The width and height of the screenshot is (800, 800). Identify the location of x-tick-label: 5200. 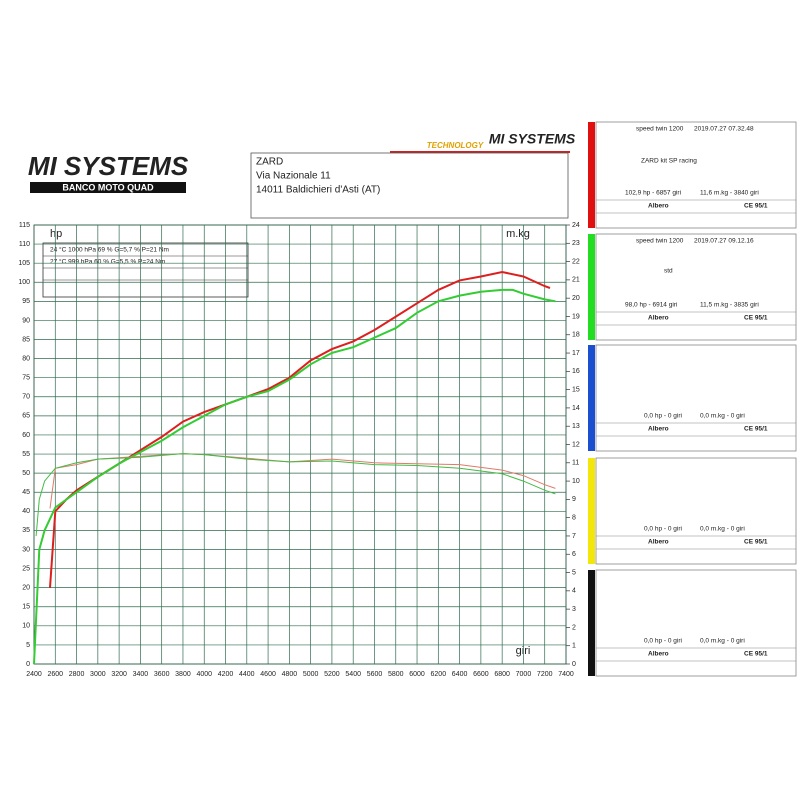
(332, 674).